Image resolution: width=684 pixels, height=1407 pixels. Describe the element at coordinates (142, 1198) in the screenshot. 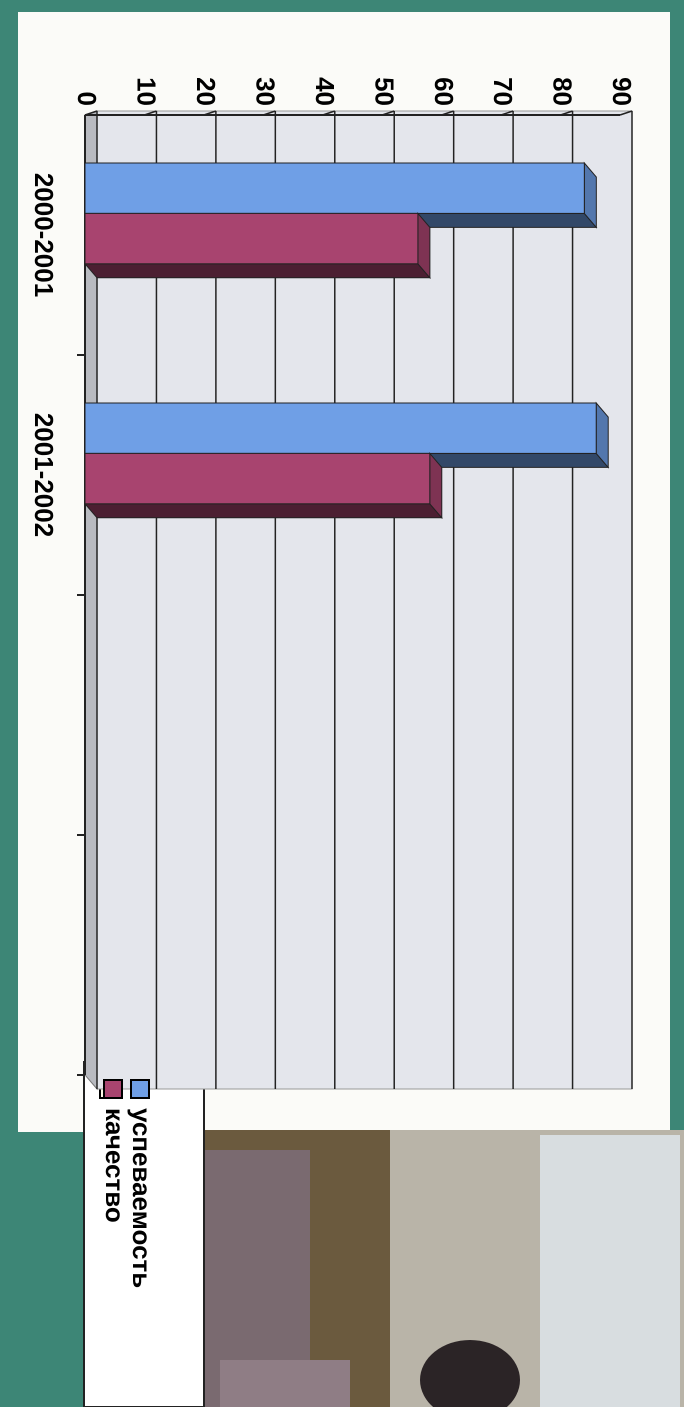

I see `legend-label: успеваемость` at that location.